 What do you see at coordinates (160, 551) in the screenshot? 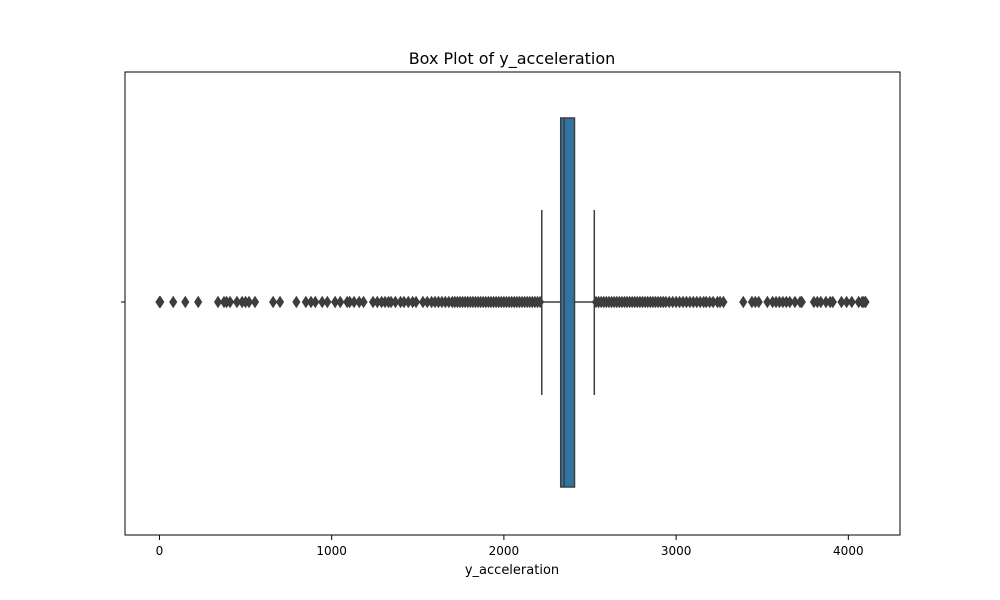
I see `x-tick-label: 0` at bounding box center [160, 551].